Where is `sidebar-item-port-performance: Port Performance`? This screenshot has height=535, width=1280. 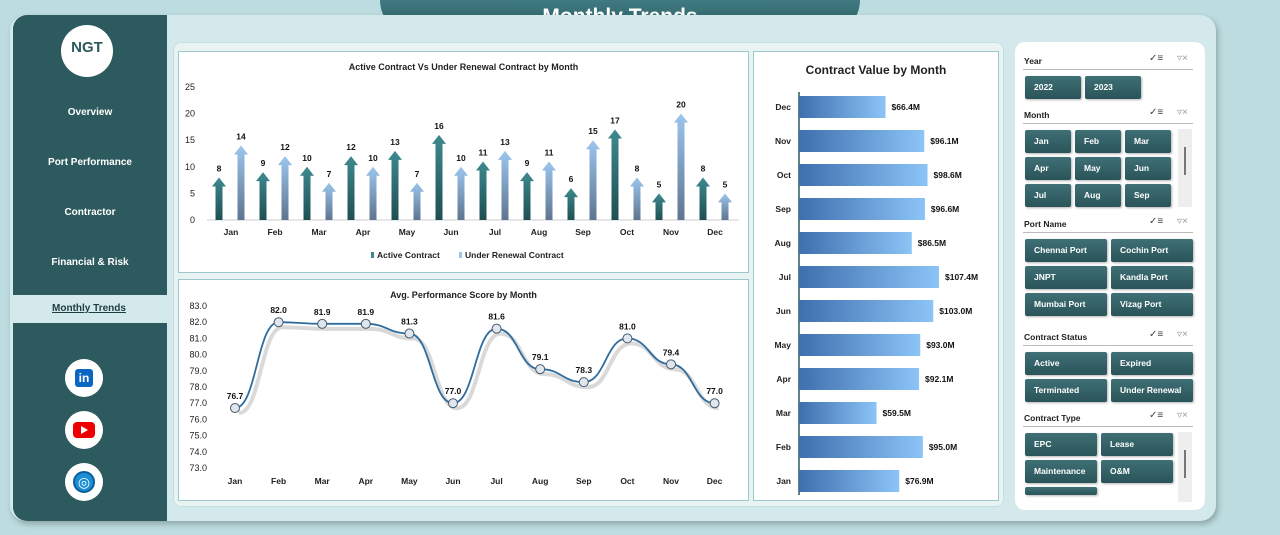
sidebar-item-port-performance: Port Performance is located at coordinates (90, 162).